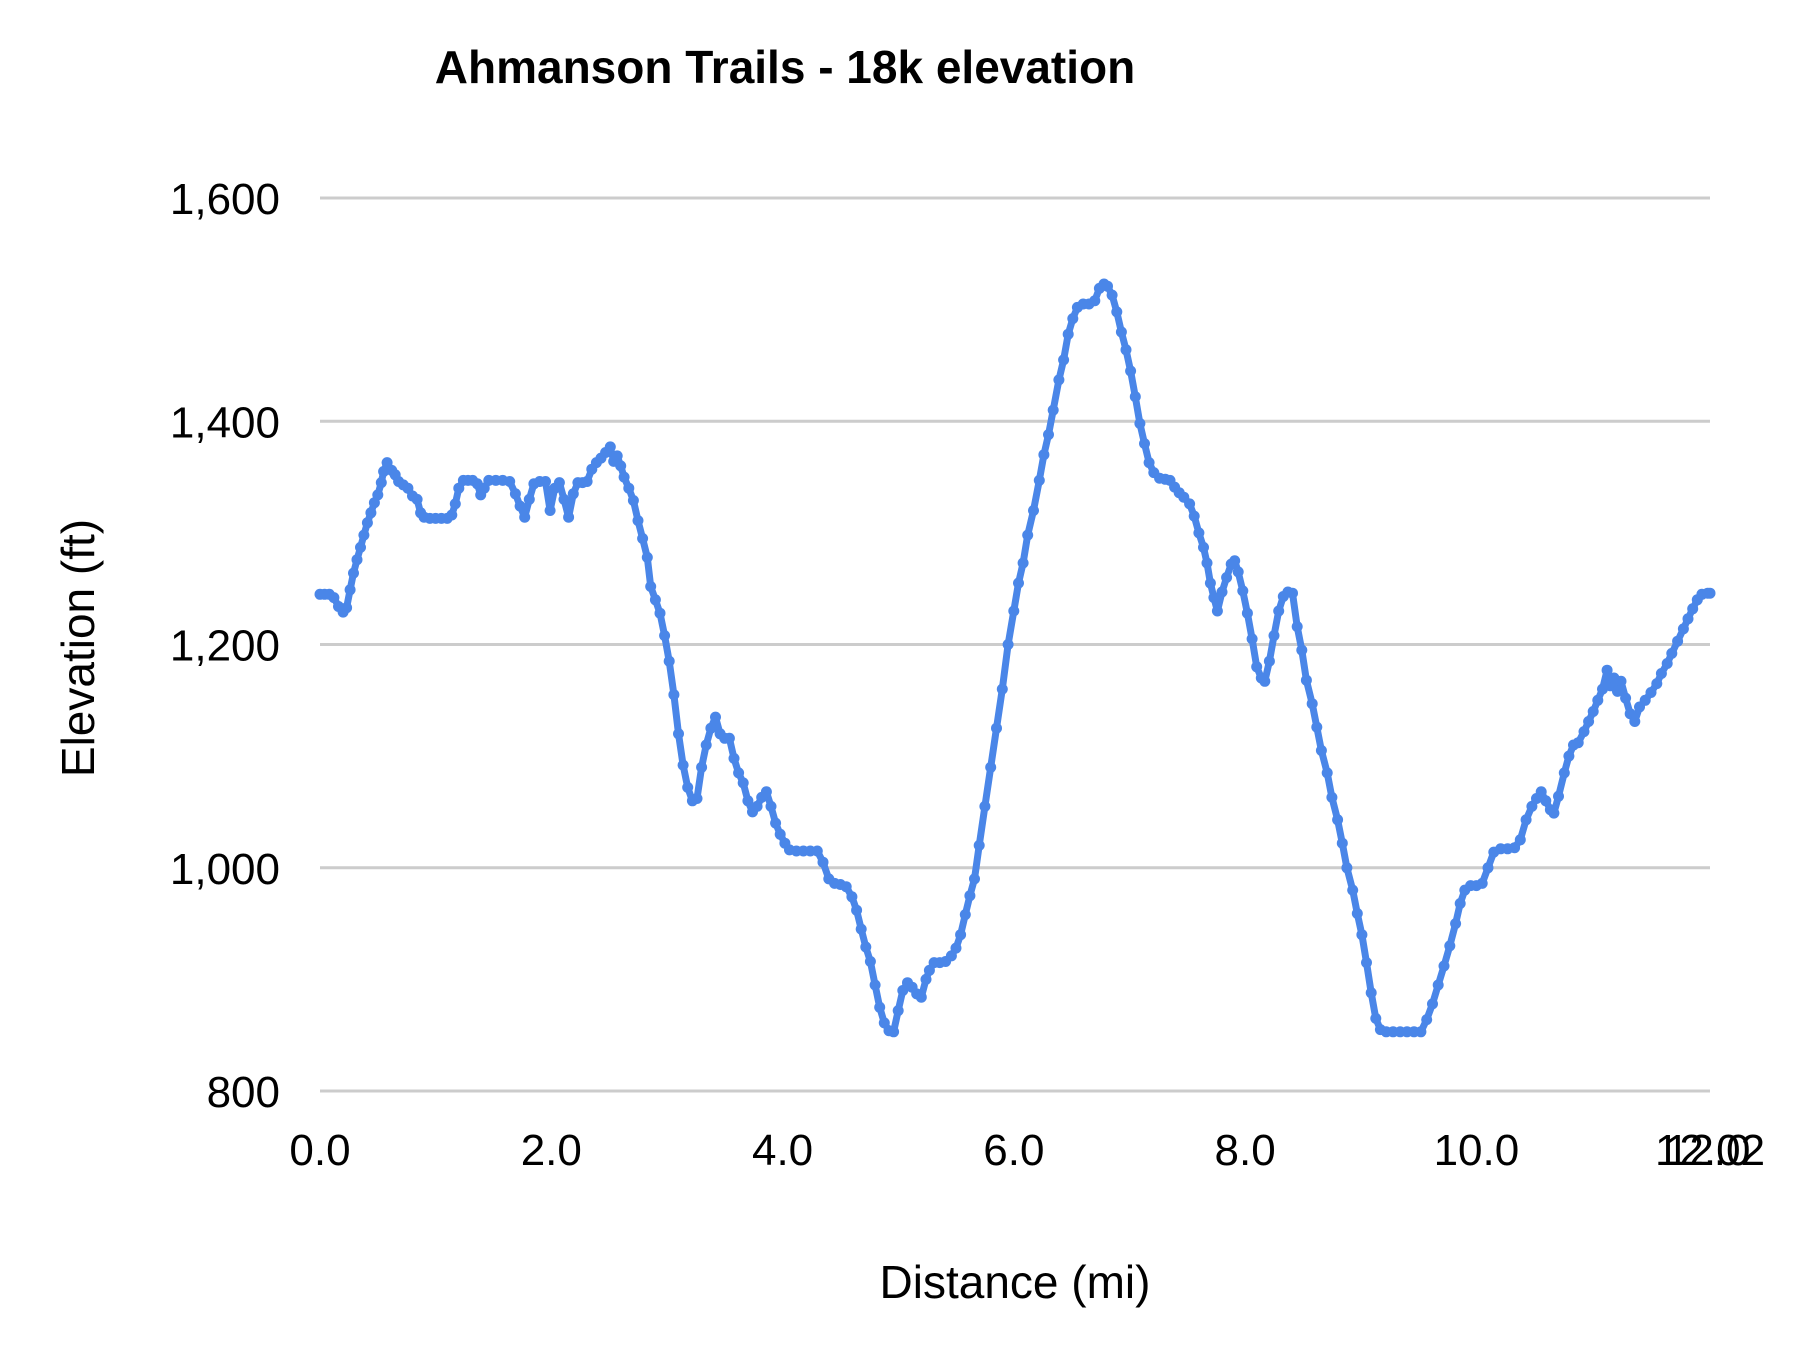 This screenshot has width=1800, height=1350. I want to click on x-tick-label: 0.0, so click(319, 1150).